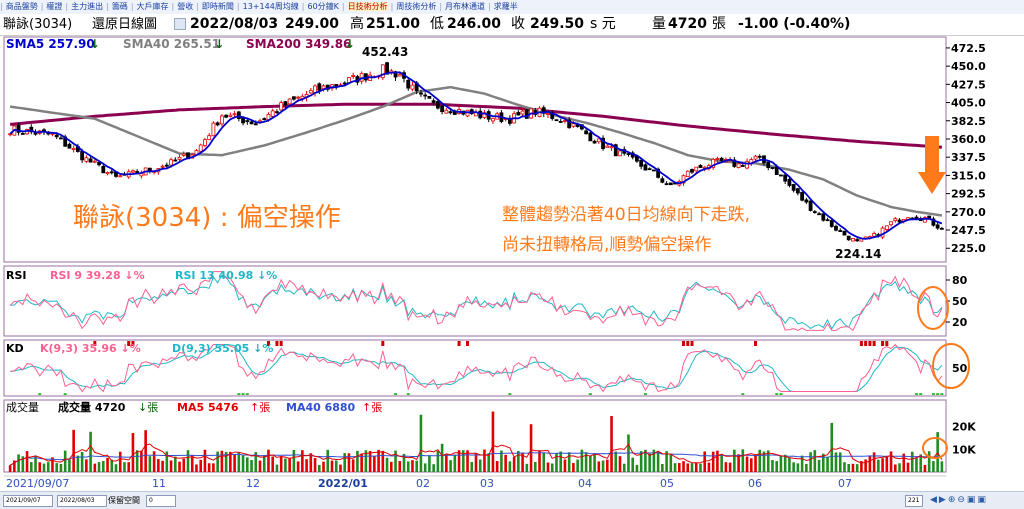 This screenshot has height=509, width=1024. What do you see at coordinates (21, 6) in the screenshot?
I see `nav-item-0: 商品盤勢` at bounding box center [21, 6].